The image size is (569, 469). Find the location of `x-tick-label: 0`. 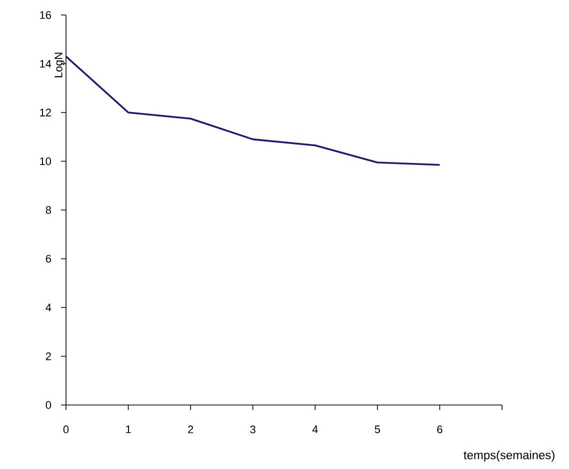

x-tick-label: 0 is located at coordinates (66, 430).